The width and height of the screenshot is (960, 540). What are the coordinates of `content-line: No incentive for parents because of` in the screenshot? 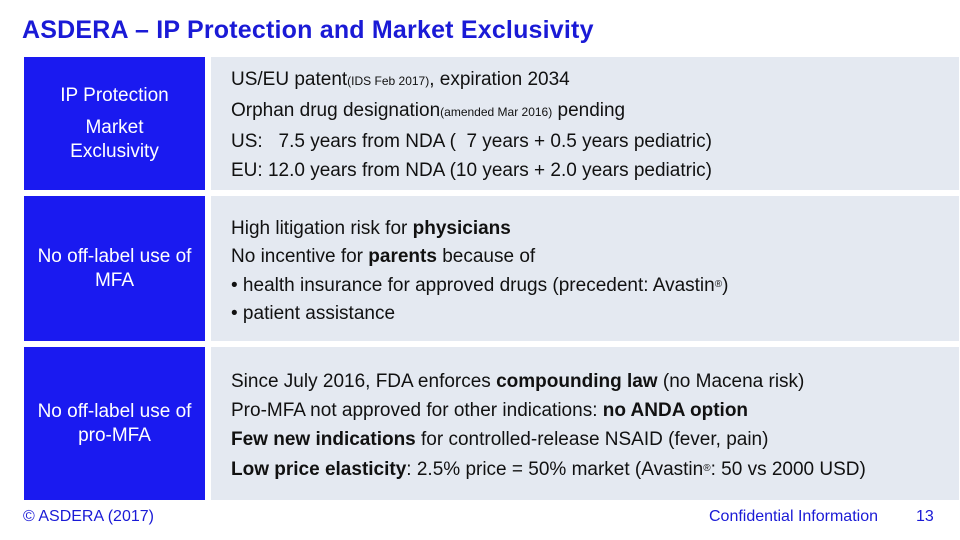 It's located at (383, 256).